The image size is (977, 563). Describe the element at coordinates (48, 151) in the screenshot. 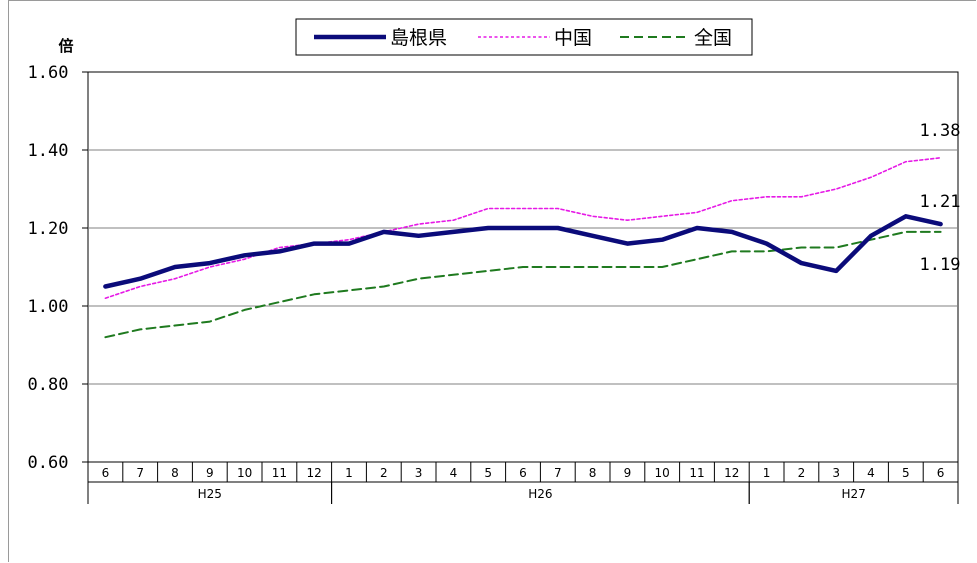

I see `y-tick-label: 1.40` at that location.